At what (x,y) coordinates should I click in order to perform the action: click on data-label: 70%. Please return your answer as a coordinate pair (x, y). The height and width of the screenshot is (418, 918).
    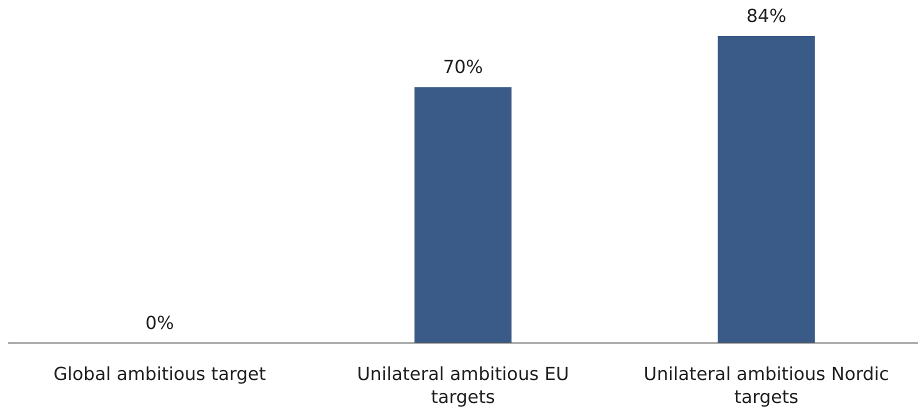
    Looking at the image, I should click on (463, 67).